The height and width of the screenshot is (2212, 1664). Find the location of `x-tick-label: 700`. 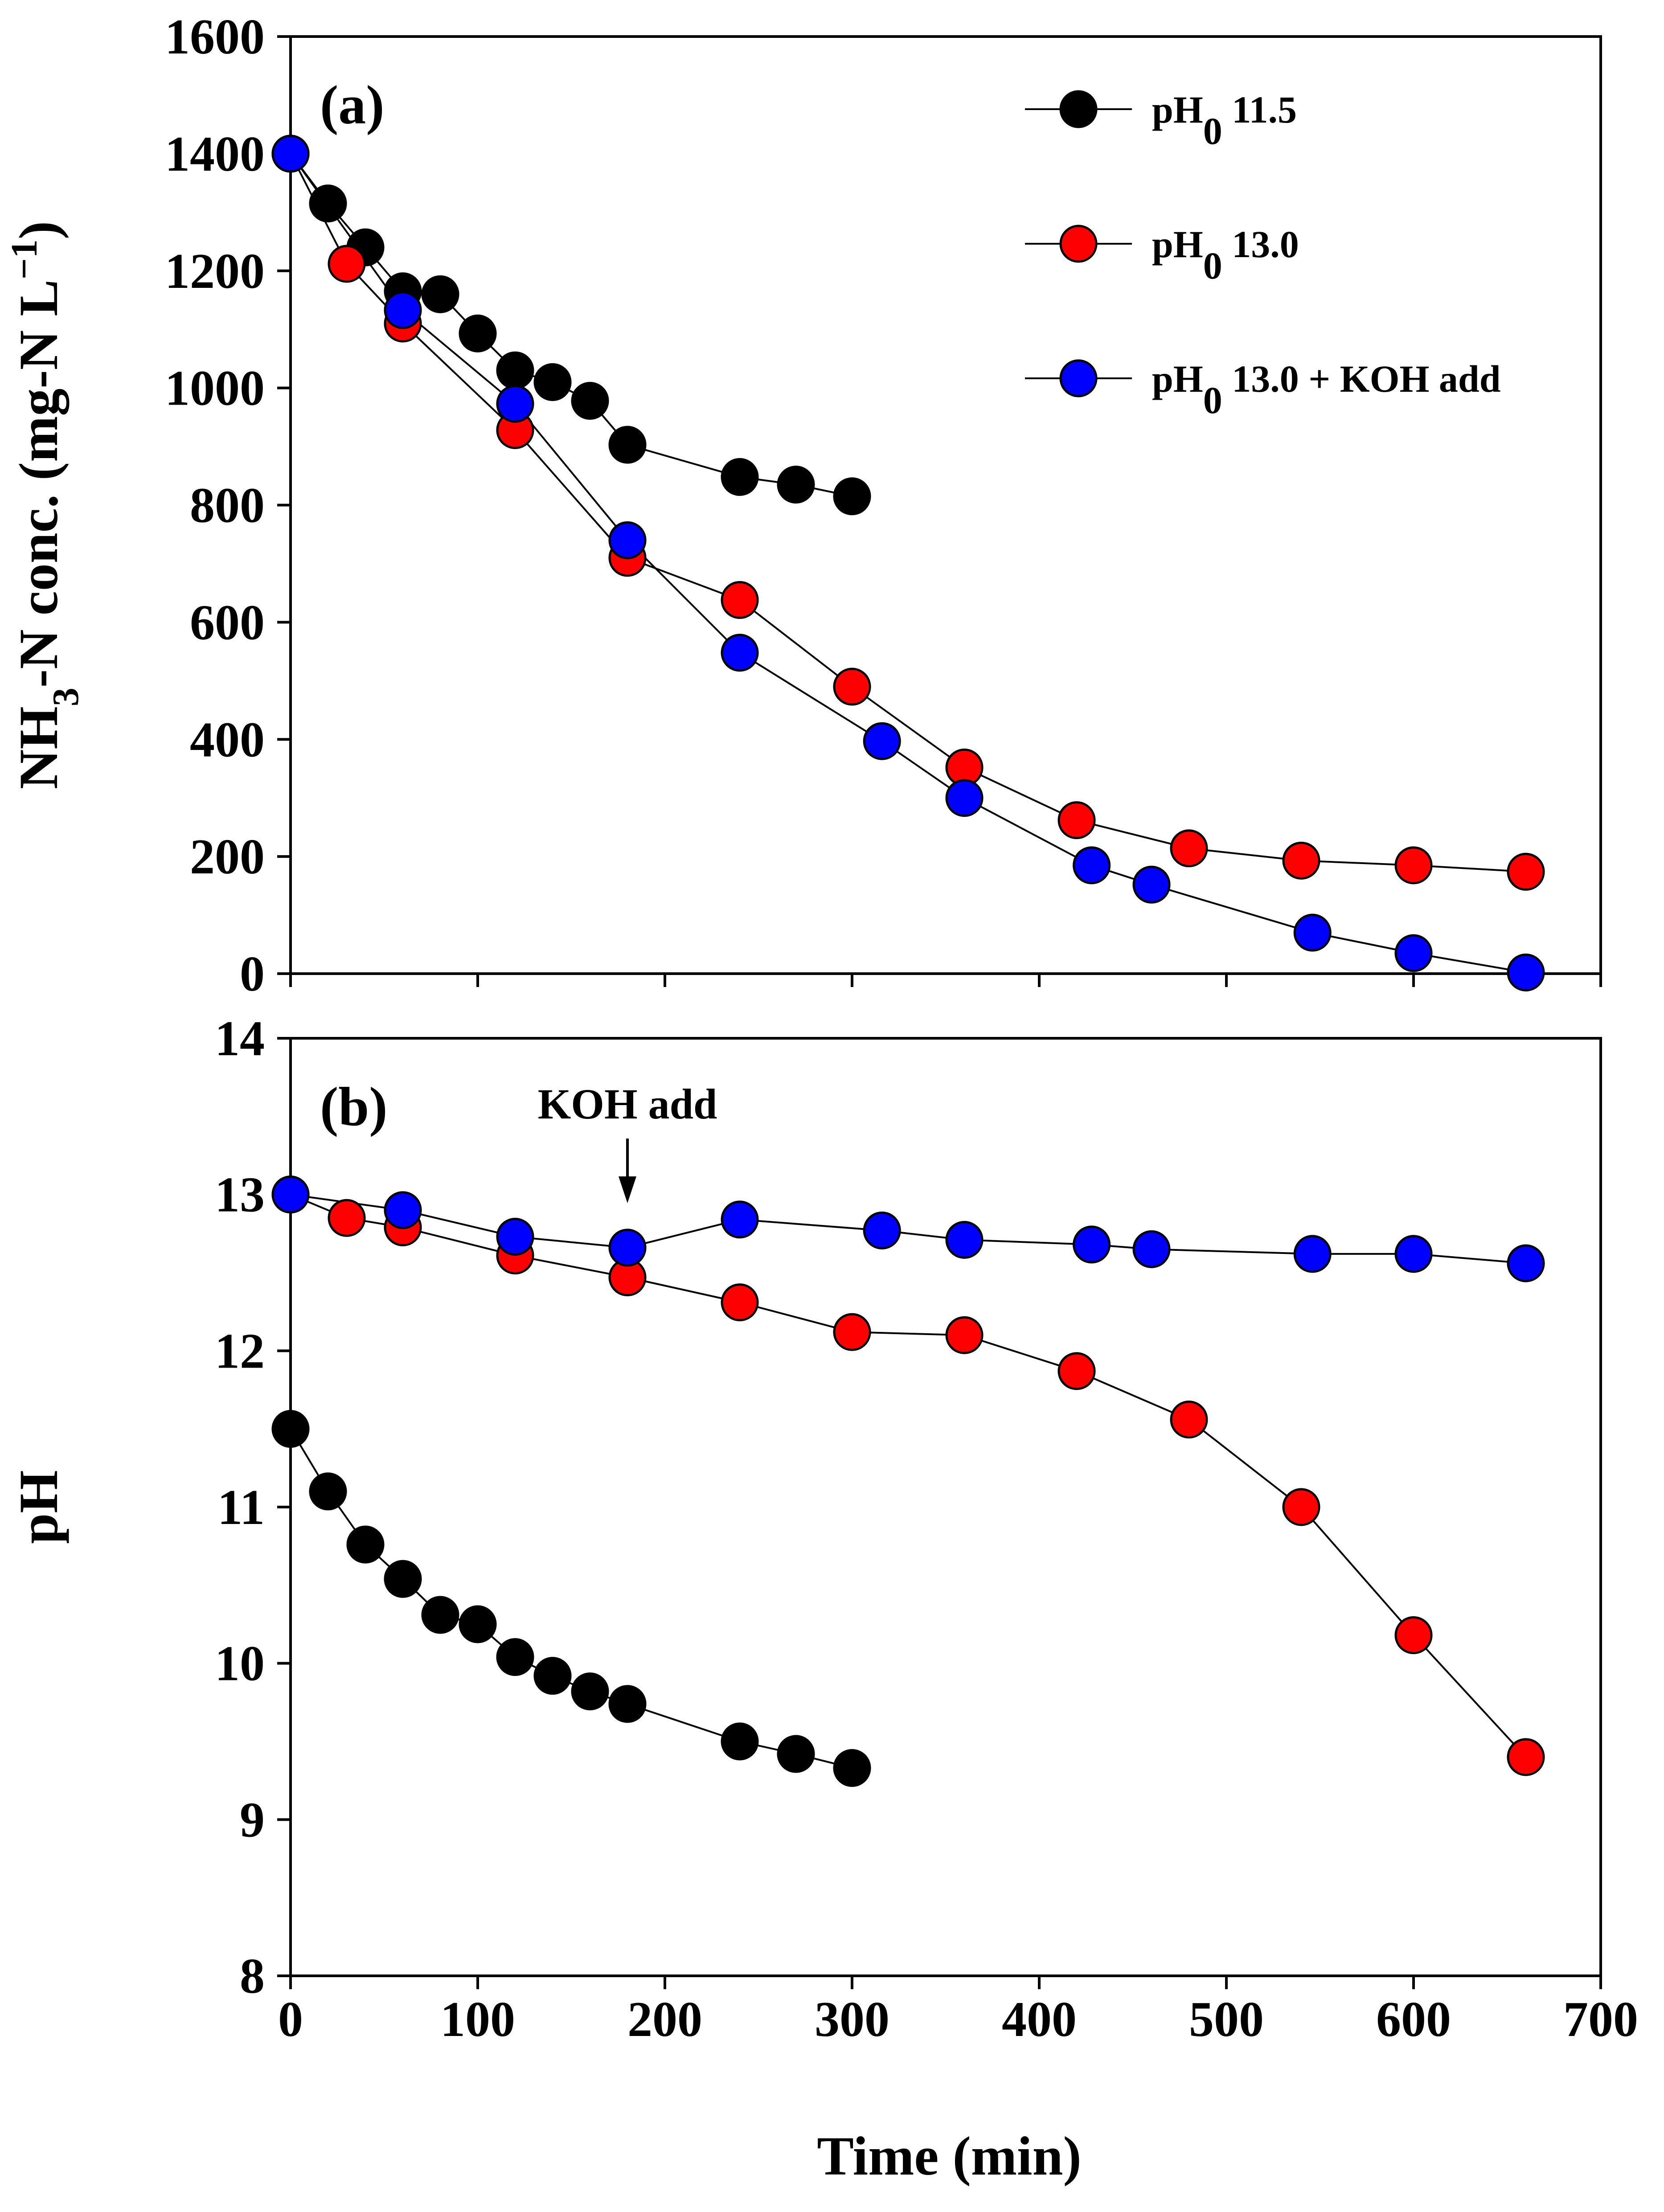

x-tick-label: 700 is located at coordinates (1600, 2019).